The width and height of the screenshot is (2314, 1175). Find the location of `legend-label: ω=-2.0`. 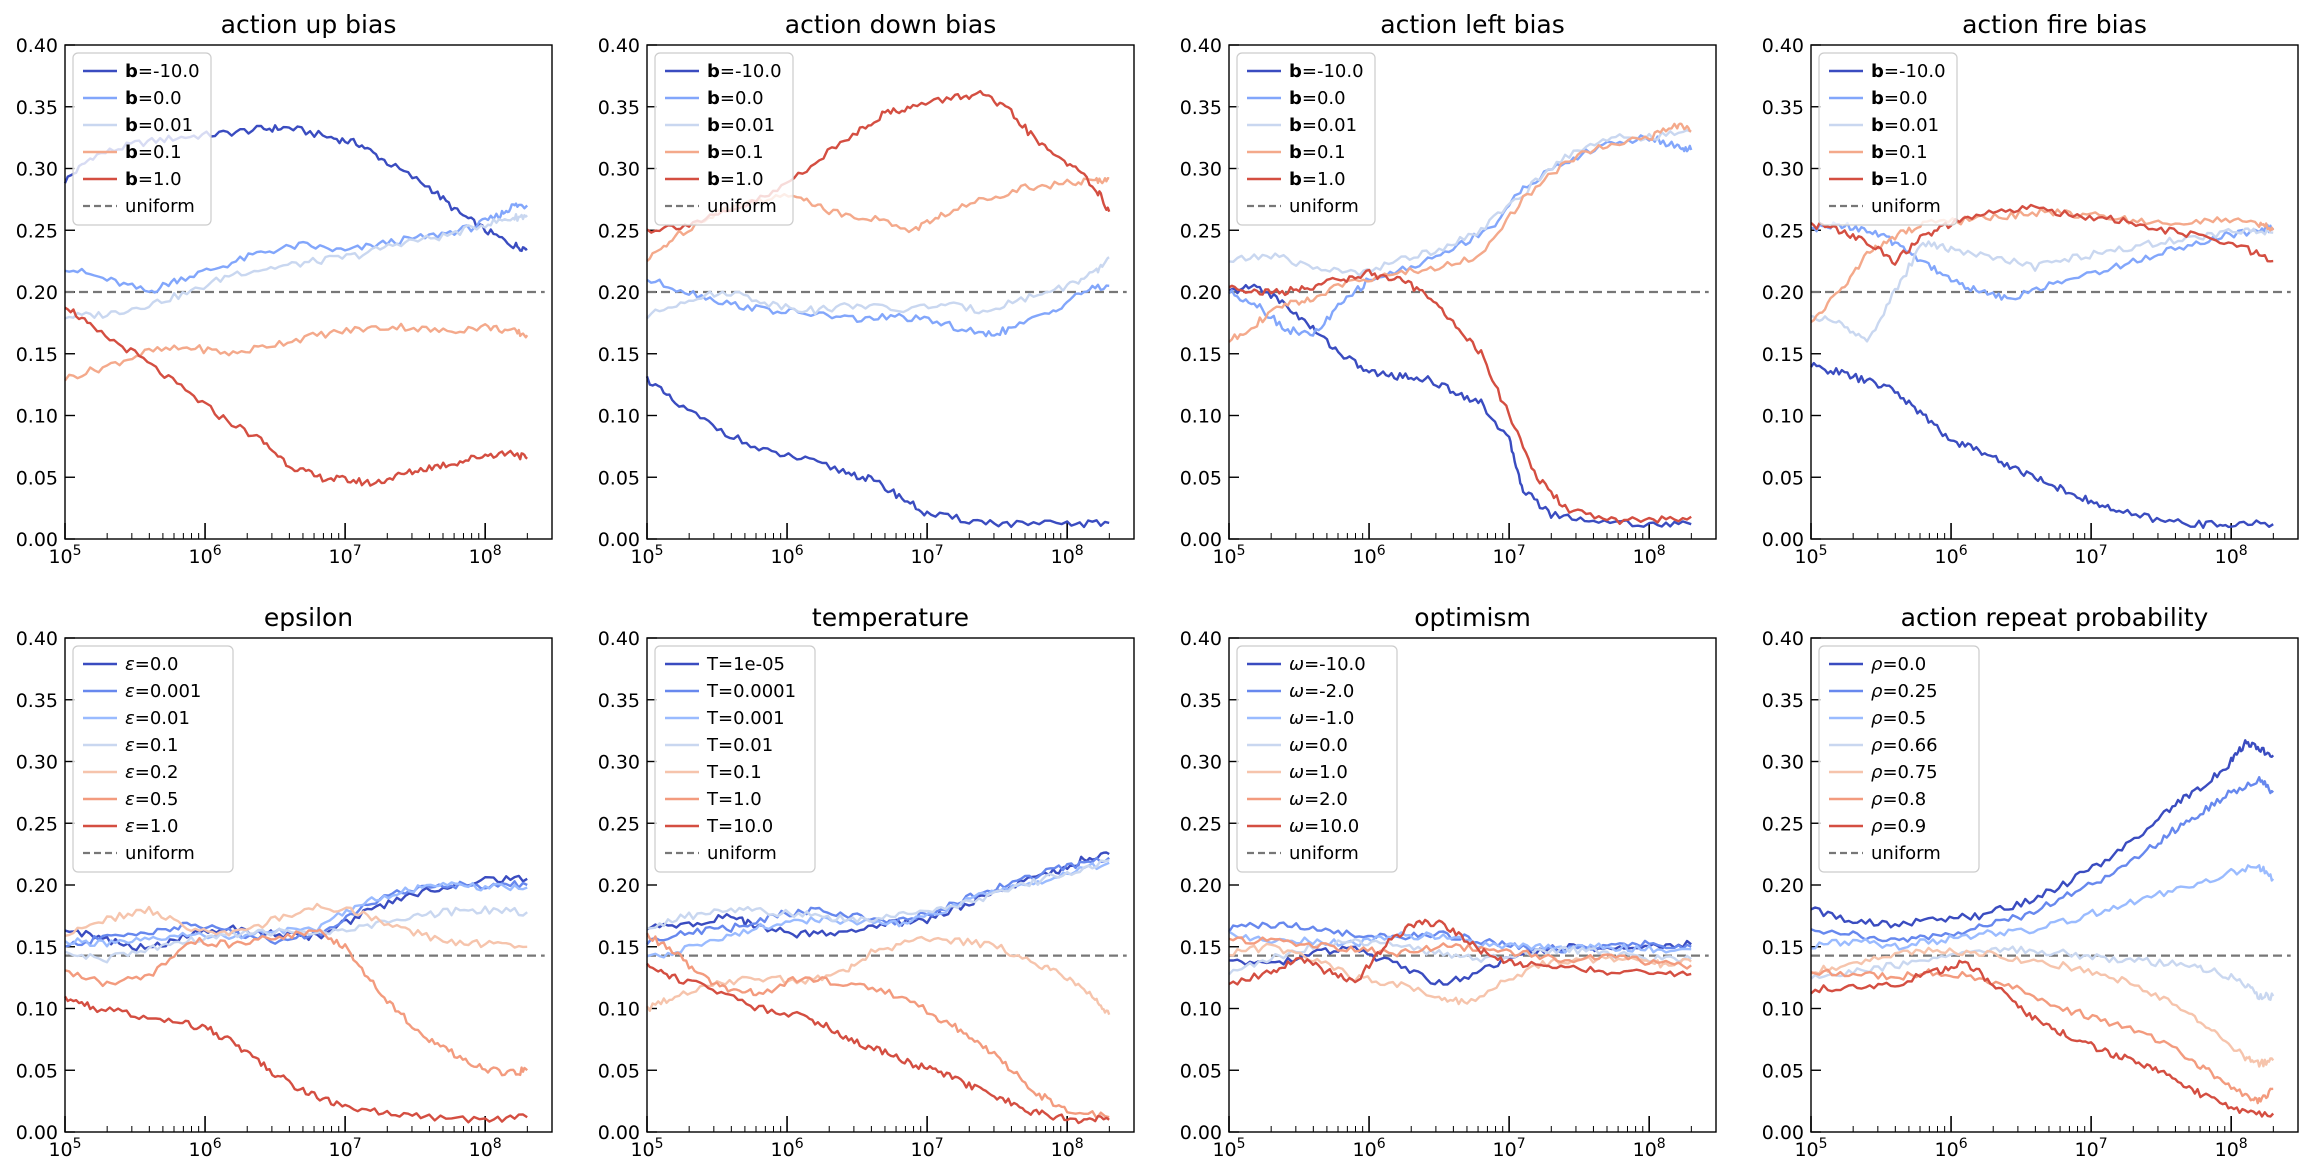

legend-label: ω=-2.0 is located at coordinates (1321, 691).